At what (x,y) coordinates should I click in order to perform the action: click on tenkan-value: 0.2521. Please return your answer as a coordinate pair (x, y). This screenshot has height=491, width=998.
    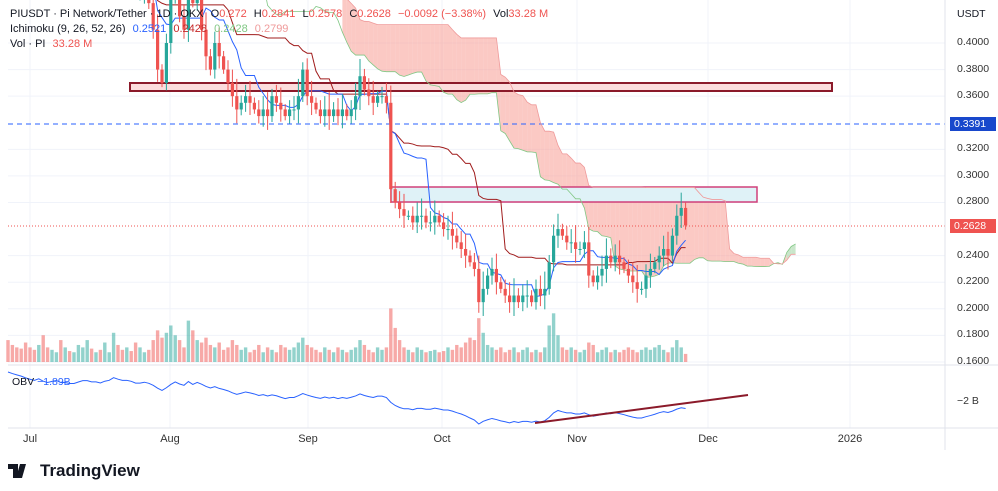
    Looking at the image, I should click on (149, 29).